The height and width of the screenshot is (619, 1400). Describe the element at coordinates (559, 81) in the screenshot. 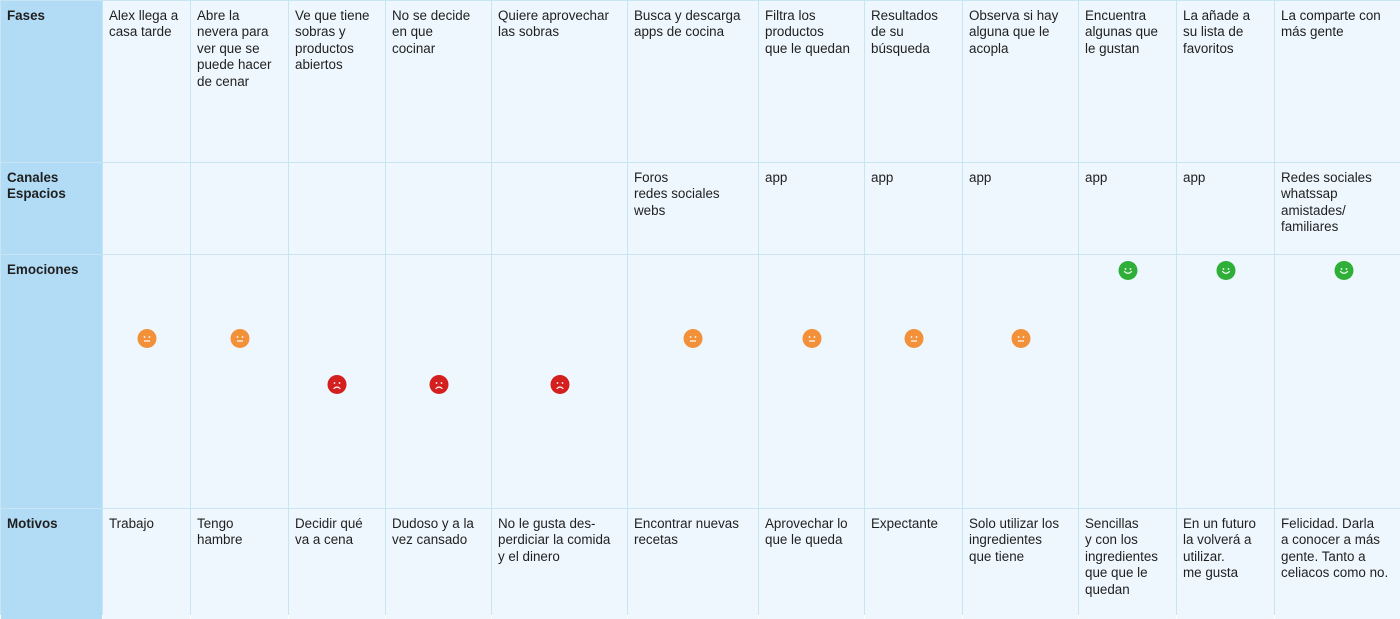

I see `fase-cell: Quiere aprovechar las sobras` at that location.